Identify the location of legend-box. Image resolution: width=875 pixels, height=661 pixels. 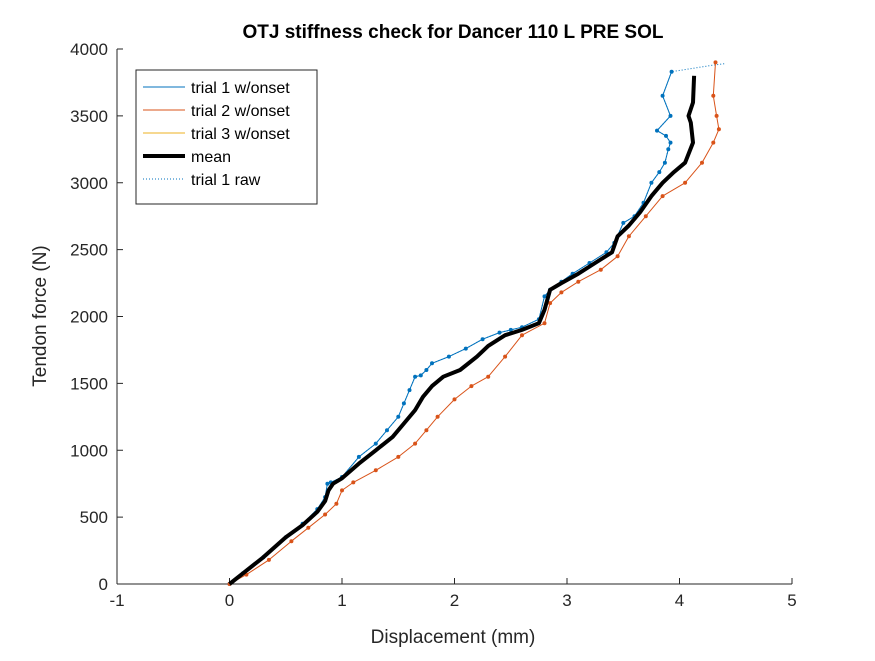
(226, 137).